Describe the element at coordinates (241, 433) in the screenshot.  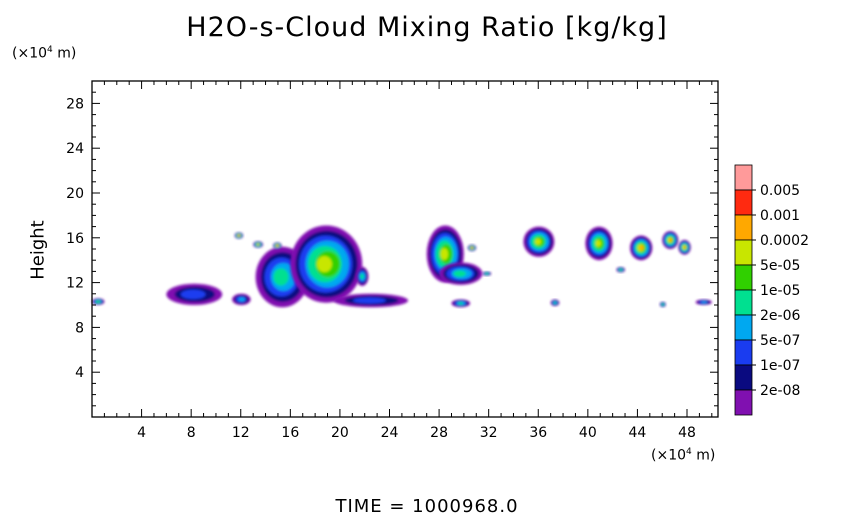
I see `x-tick-label: 12` at that location.